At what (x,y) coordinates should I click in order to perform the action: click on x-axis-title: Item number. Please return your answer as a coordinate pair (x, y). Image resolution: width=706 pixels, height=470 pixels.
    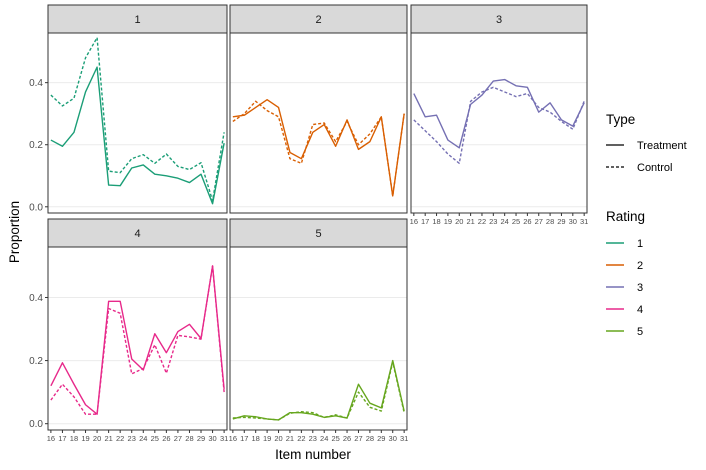
    Looking at the image, I should click on (313, 454).